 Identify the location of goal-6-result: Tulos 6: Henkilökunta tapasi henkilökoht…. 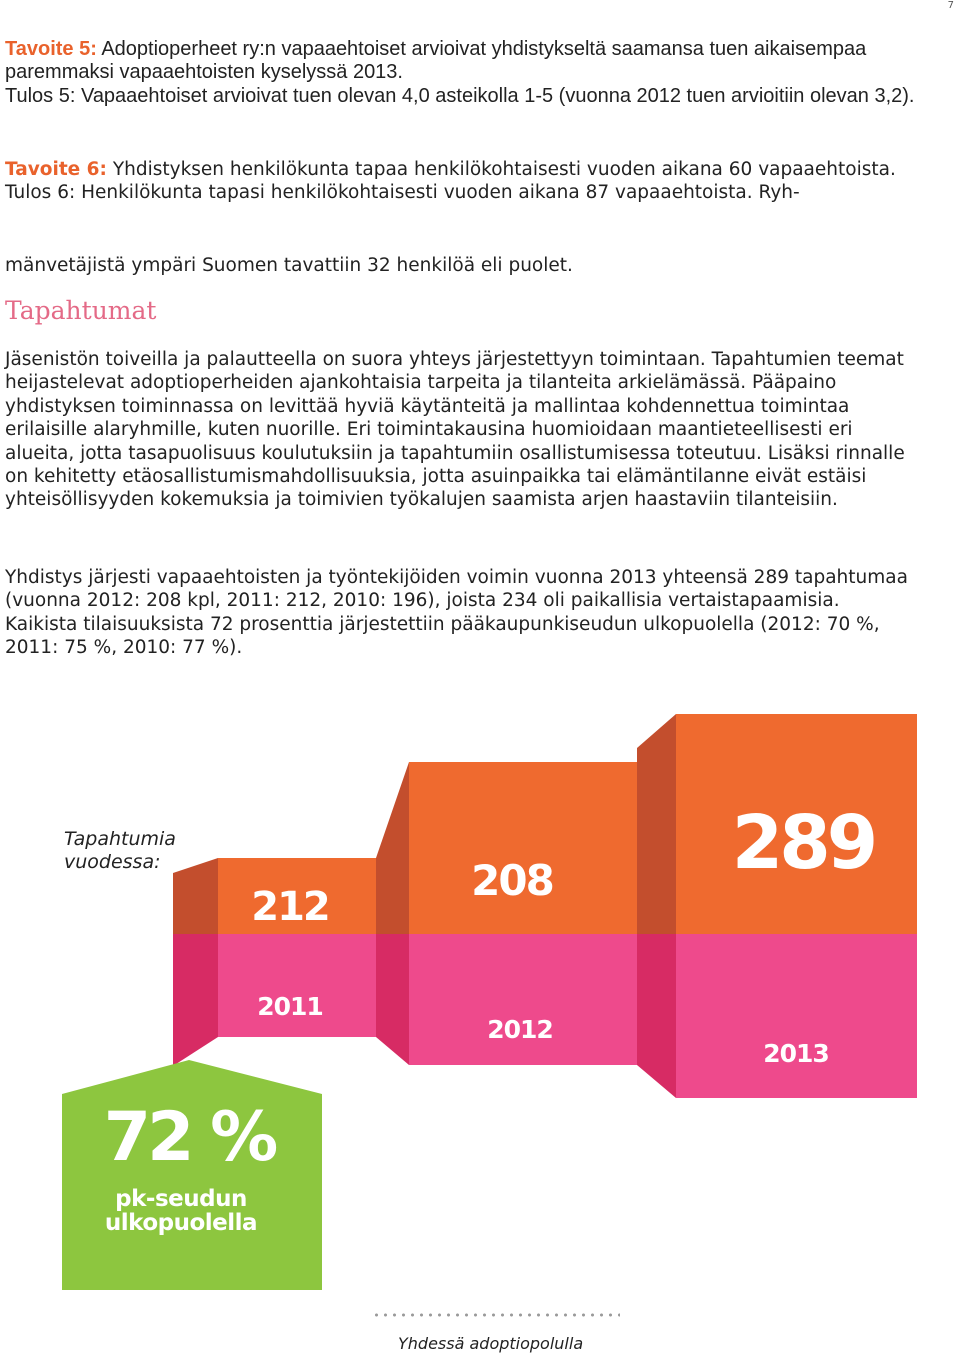
(402, 193).